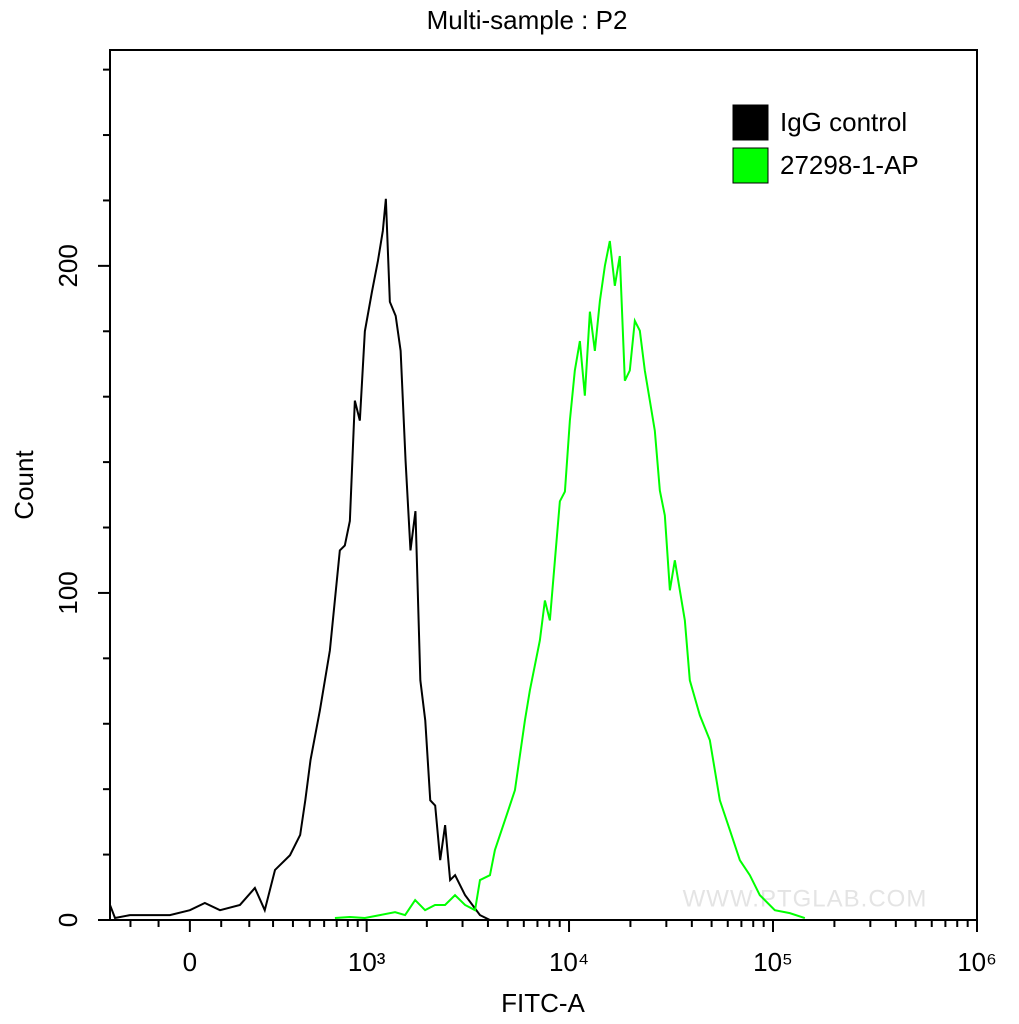  I want to click on legend-label: 27298-1-AP, so click(849, 165).